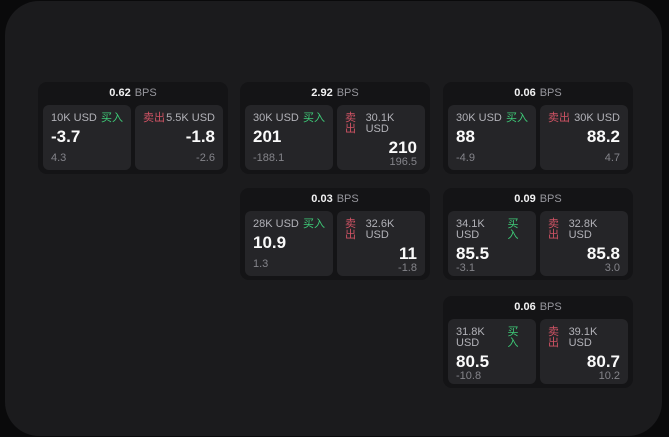 The height and width of the screenshot is (437, 669). What do you see at coordinates (322, 93) in the screenshot?
I see `bps-value: 2.92` at bounding box center [322, 93].